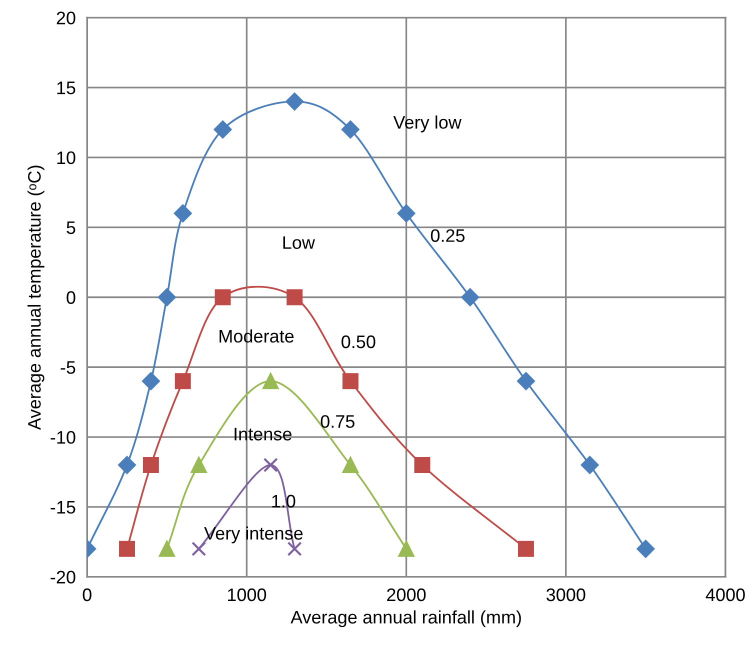 This screenshot has height=654, width=751. What do you see at coordinates (71, 297) in the screenshot?
I see `y-tick-label: 0` at bounding box center [71, 297].